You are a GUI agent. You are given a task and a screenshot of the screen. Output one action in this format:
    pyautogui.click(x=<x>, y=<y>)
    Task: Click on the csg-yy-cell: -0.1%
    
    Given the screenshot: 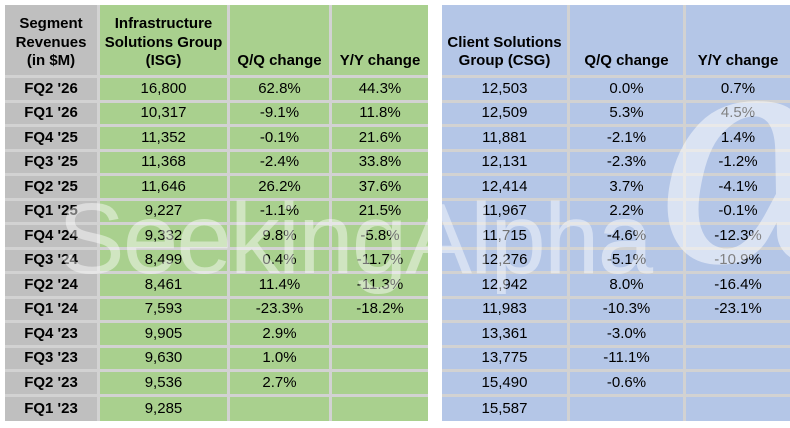 What is the action you would take?
    pyautogui.click(x=738, y=212)
    